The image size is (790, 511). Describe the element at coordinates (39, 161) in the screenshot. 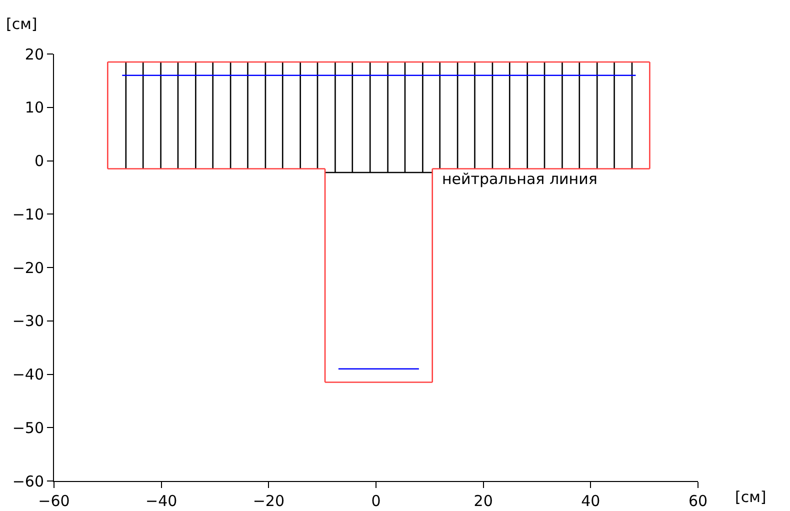

I see `y-tick-label: 0` at that location.